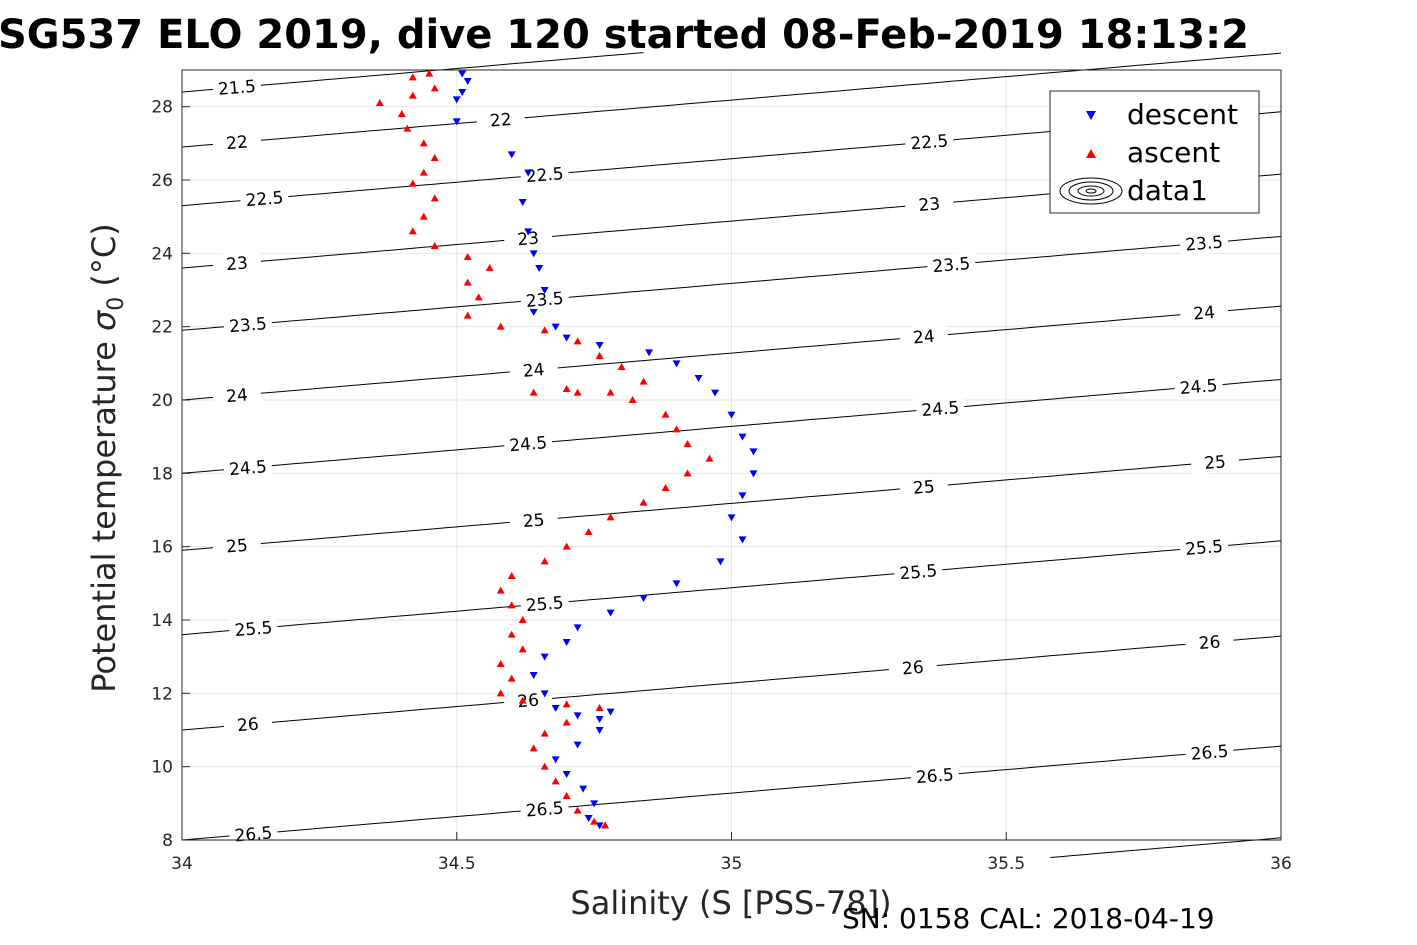  I want to click on x-axis-label: Salinity (S [PSS-78]), so click(730, 903).